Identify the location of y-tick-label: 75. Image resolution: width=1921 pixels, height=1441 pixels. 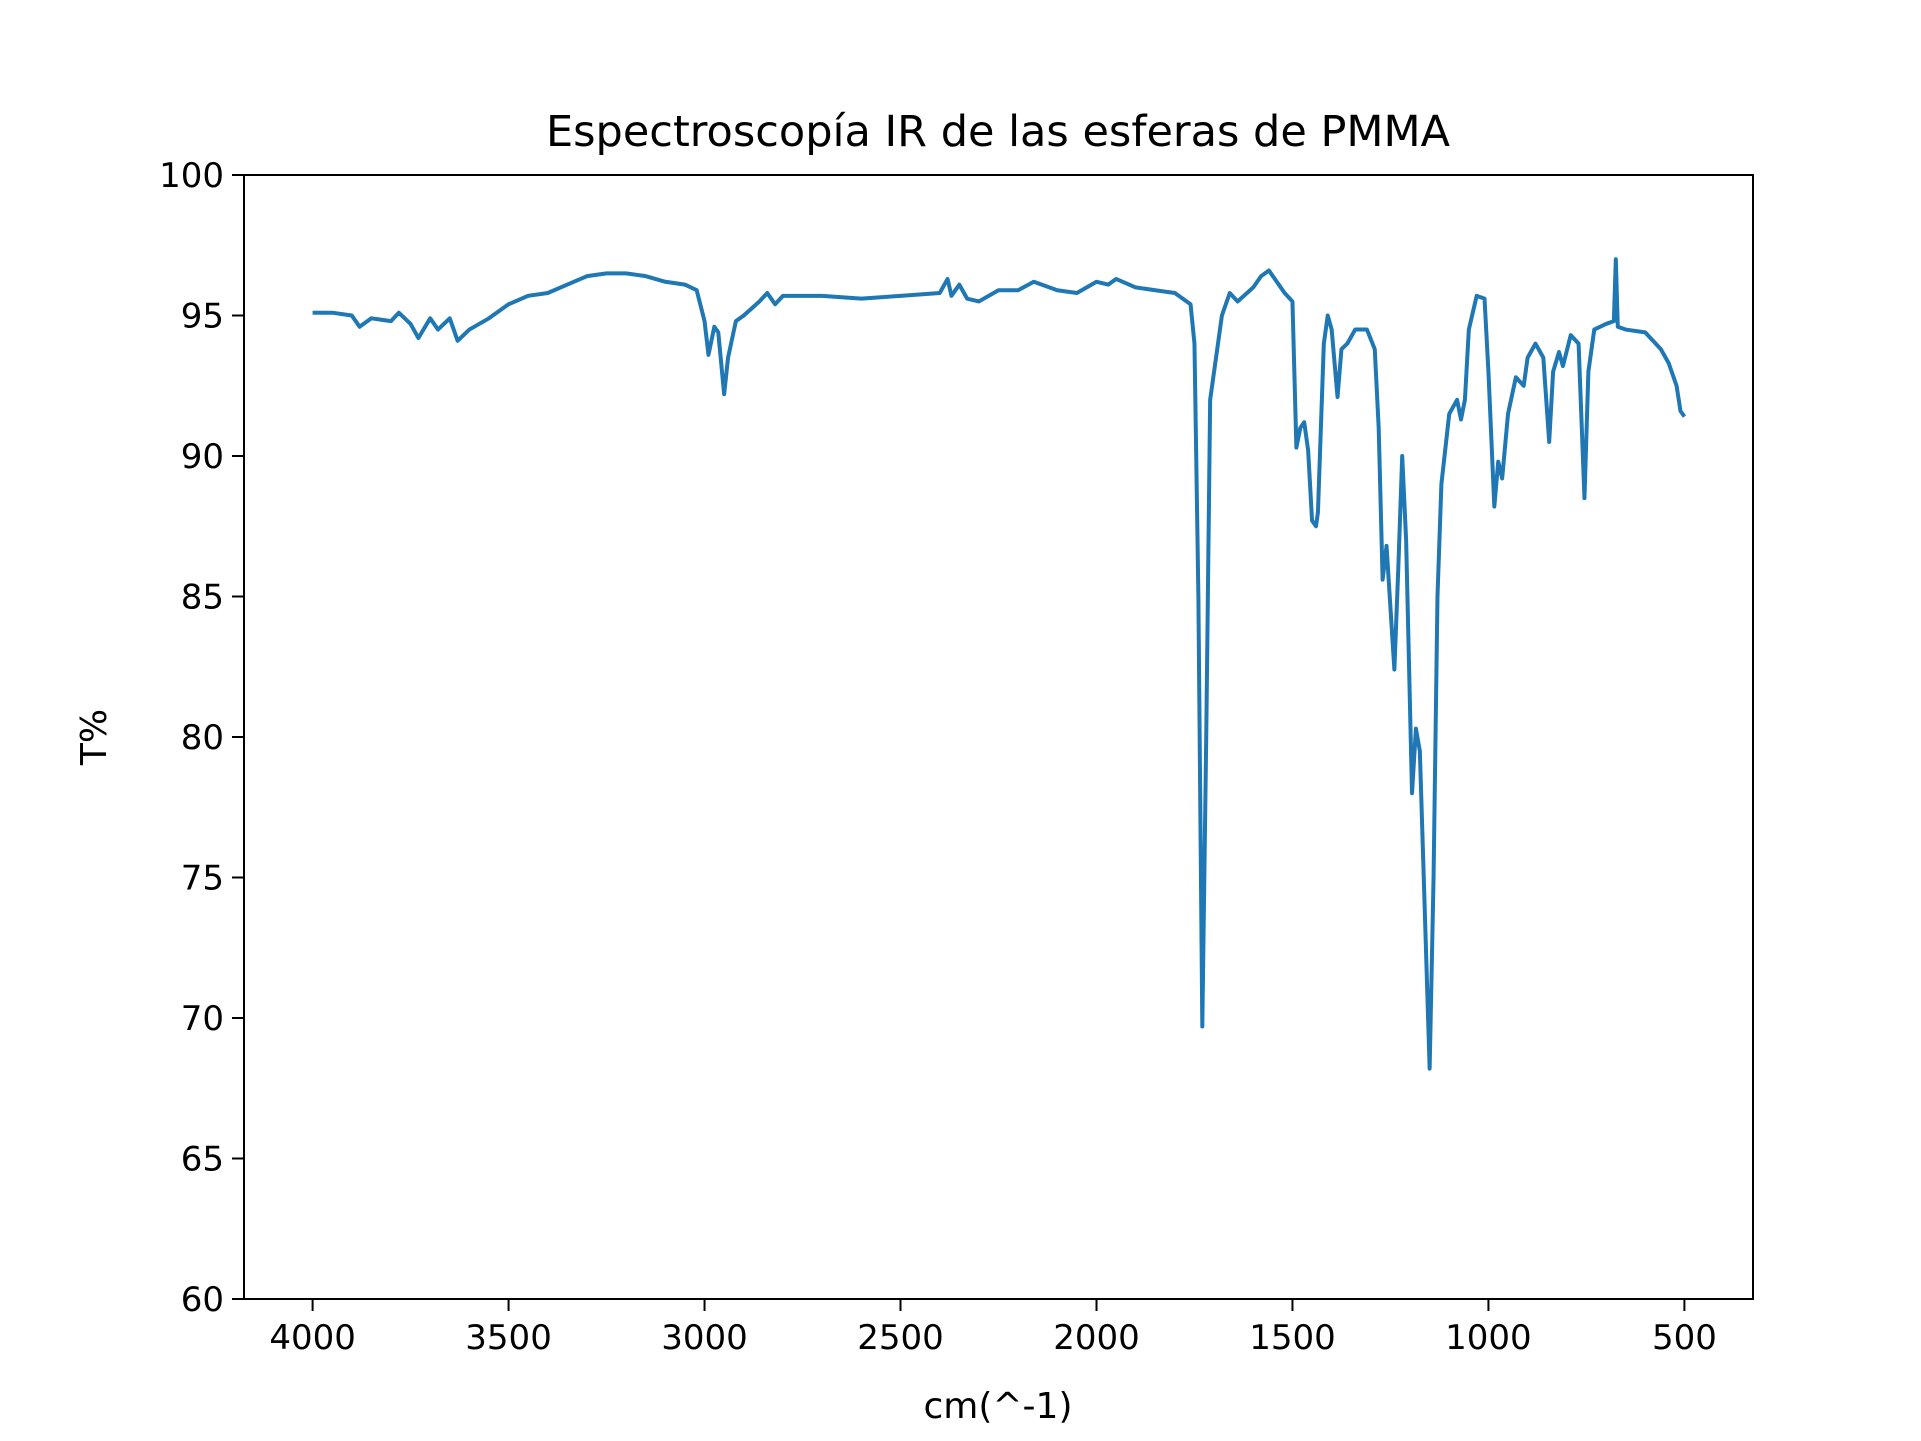
(202, 879).